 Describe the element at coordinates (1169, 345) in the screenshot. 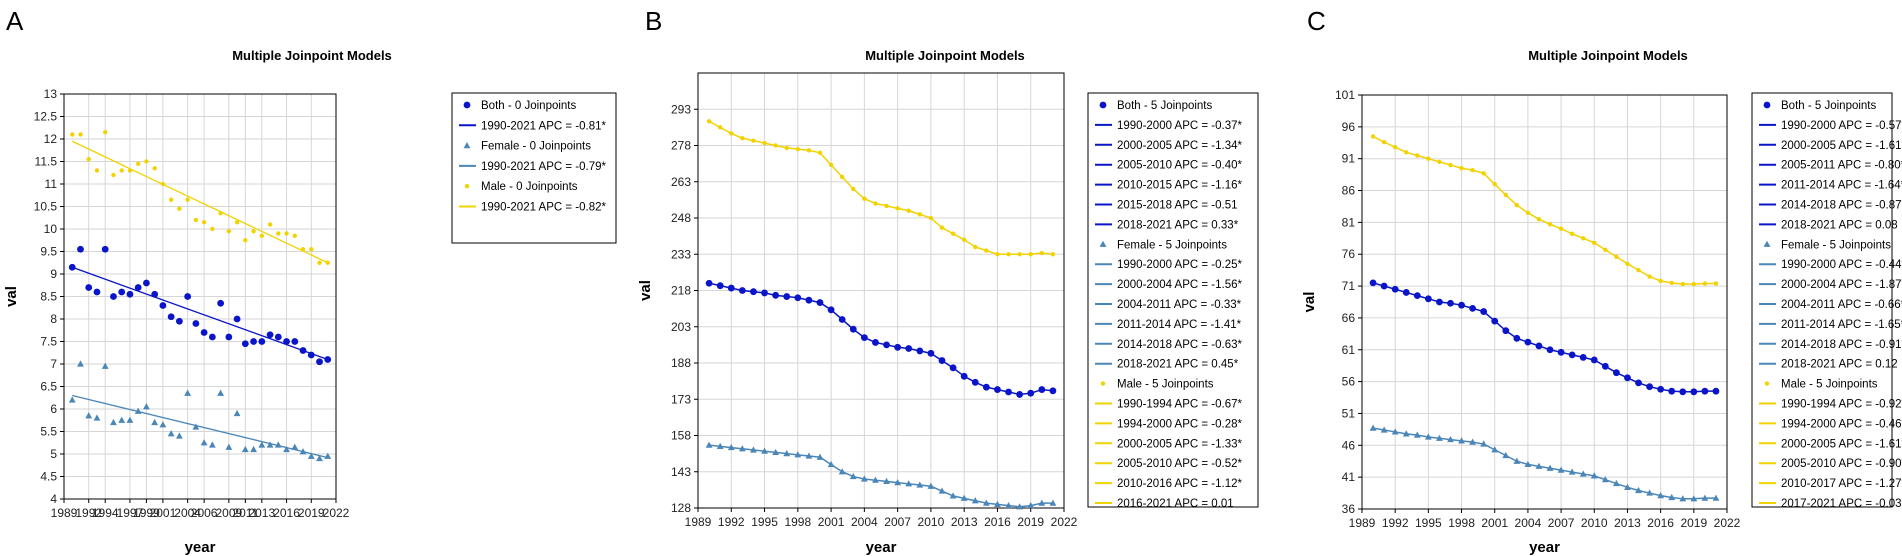

I see `legend-item: 2014-2018 APC = -0.63*` at that location.